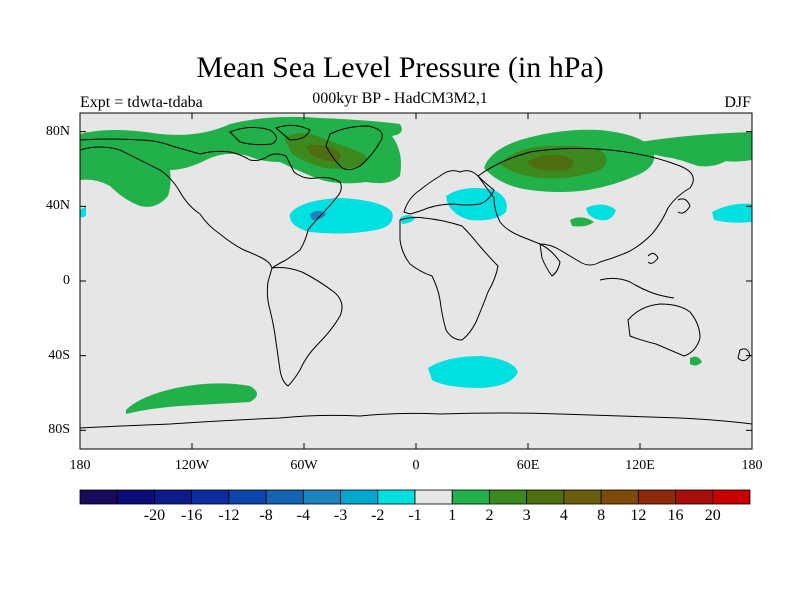 The width and height of the screenshot is (800, 600). What do you see at coordinates (270, 135) in the screenshot?
I see `coastline-arctic-islands` at bounding box center [270, 135].